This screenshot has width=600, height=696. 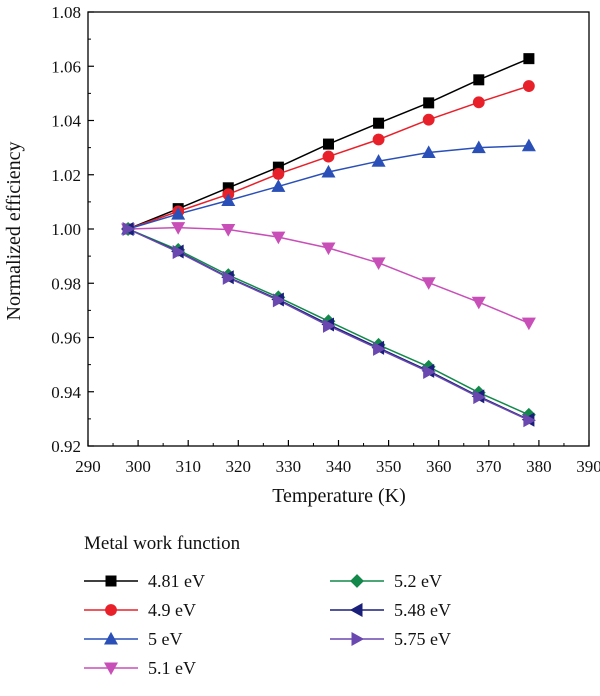 I want to click on legend-item-5-2-ev: 5.2 eV, so click(x=386, y=581).